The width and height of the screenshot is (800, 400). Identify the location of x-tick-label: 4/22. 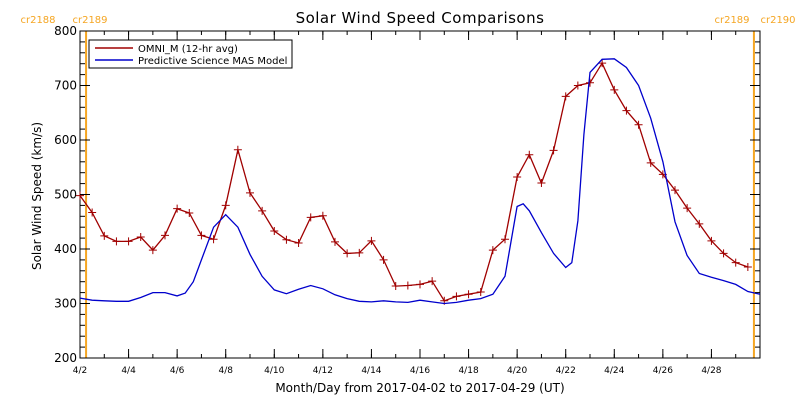
(566, 371).